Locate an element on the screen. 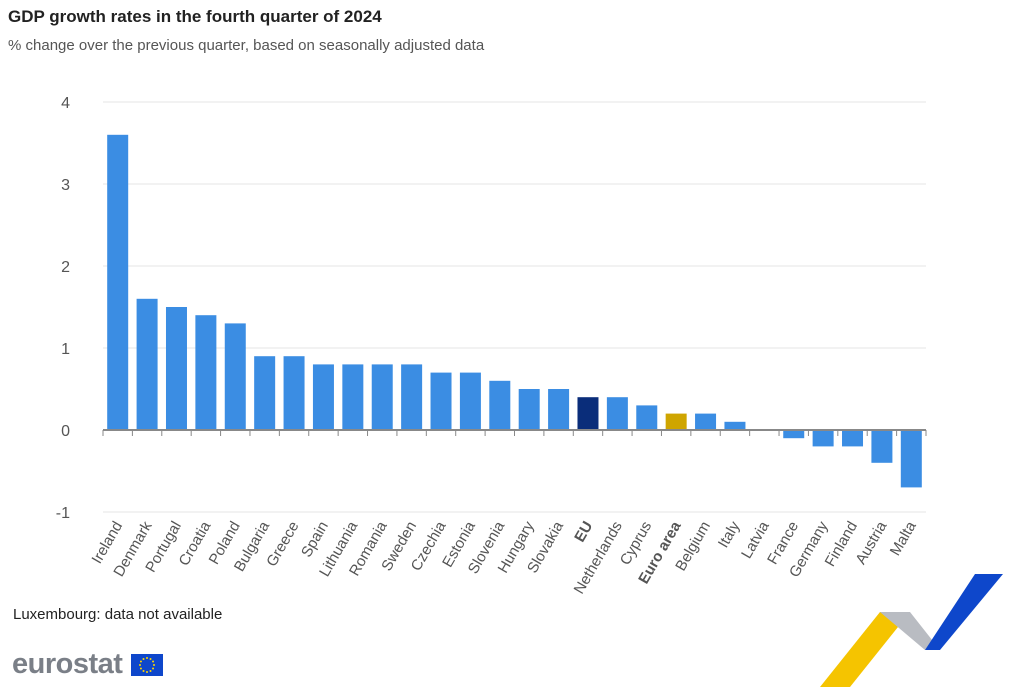 This screenshot has height=687, width=1028. bar-italy is located at coordinates (735, 425).